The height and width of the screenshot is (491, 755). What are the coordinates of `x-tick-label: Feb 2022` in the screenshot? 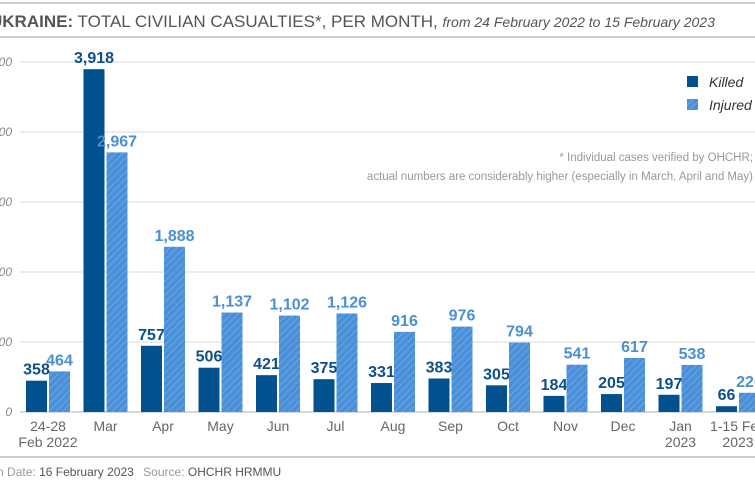 It's located at (47, 442).